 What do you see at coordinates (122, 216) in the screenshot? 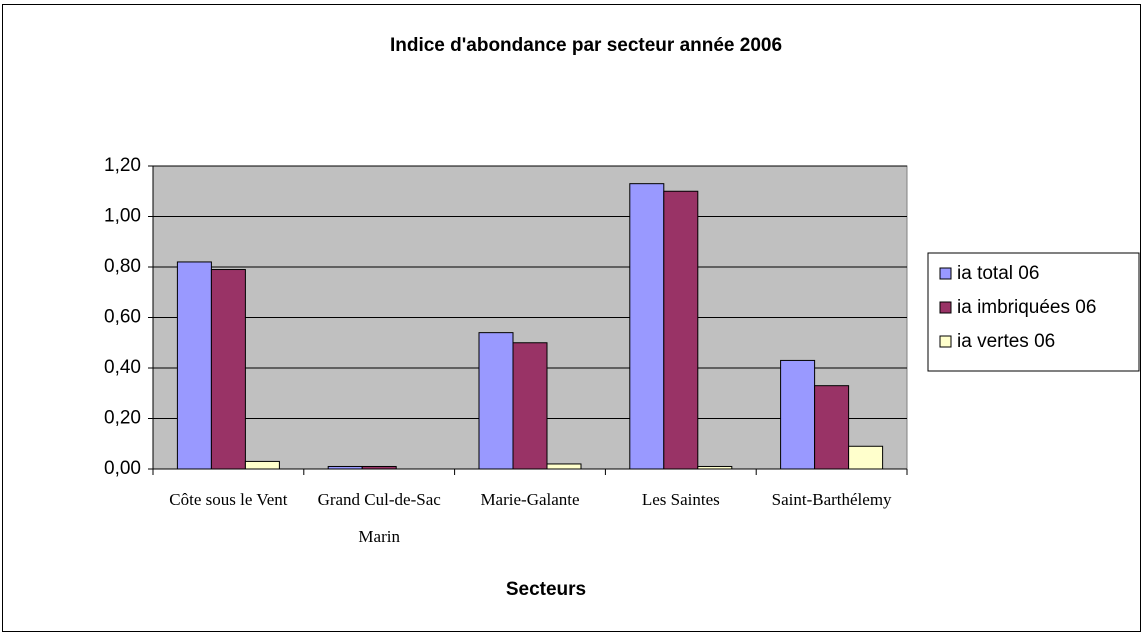
I see `y-tick-label: 1,00` at bounding box center [122, 216].